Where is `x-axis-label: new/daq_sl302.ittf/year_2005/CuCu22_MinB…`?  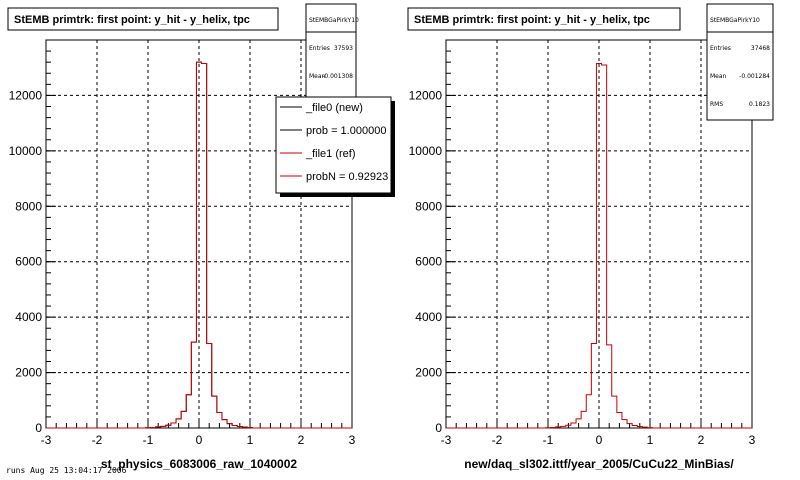
x-axis-label: new/daq_sl302.ittf/year_2005/CuCu22_MinB… is located at coordinates (599, 464).